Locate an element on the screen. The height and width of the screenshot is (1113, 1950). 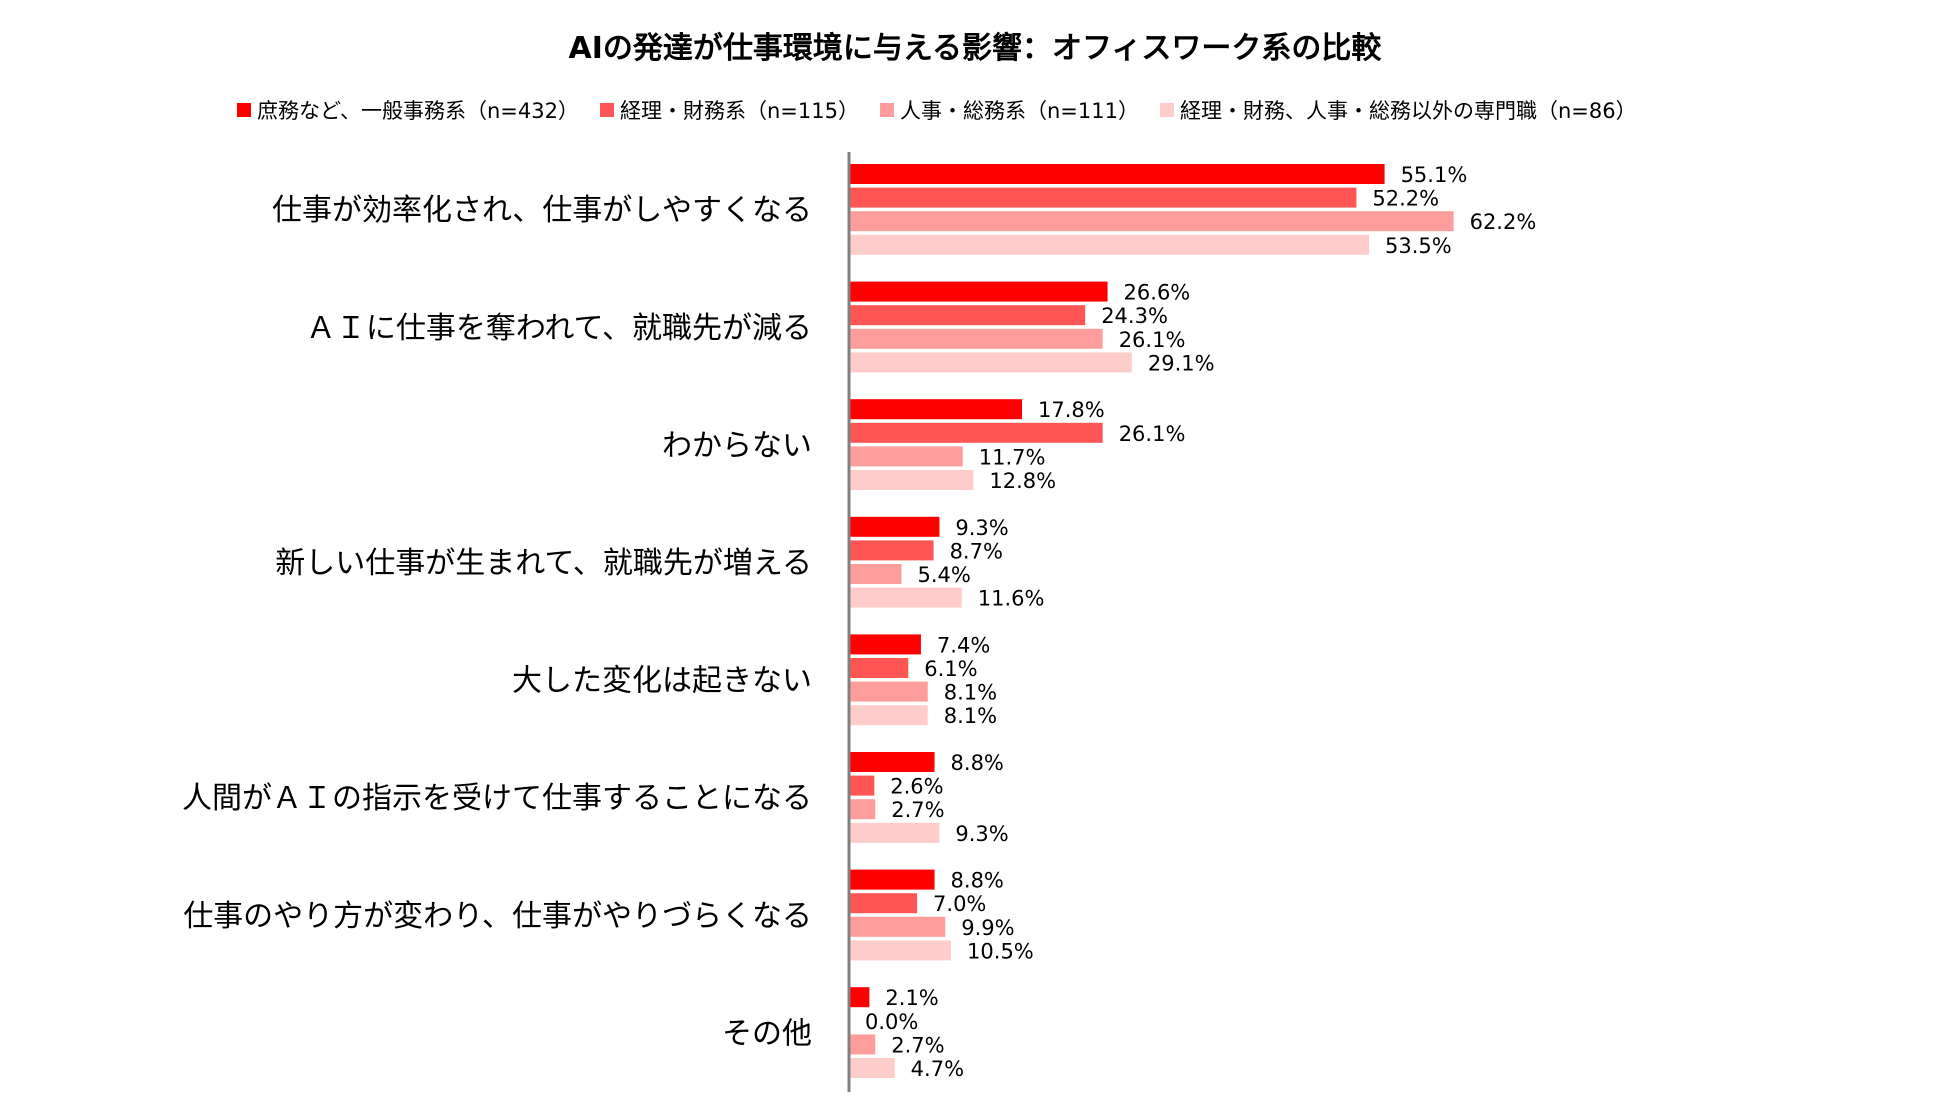
data-label: 6.1% is located at coordinates (950, 669).